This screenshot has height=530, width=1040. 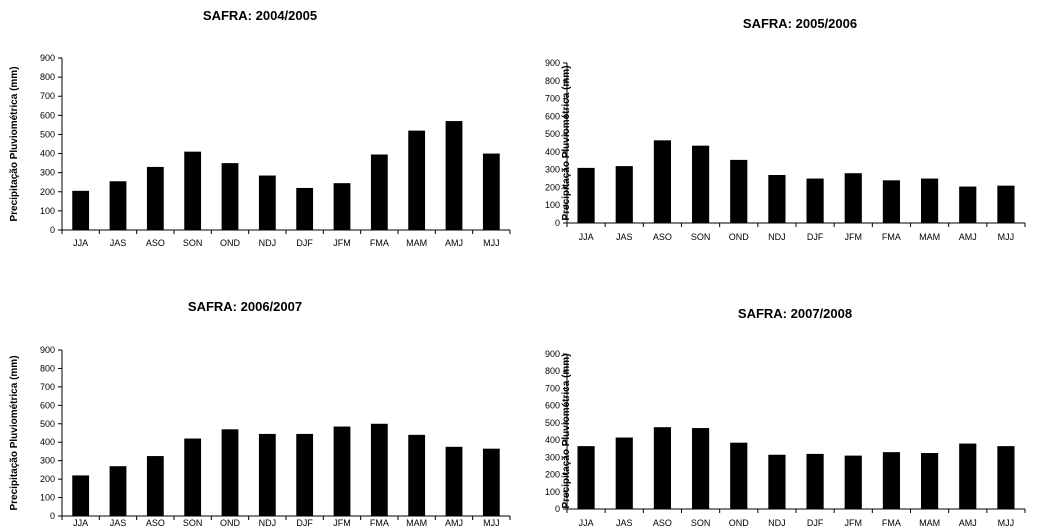 I want to click on y-tick-label: 700, so click(x=47, y=387).